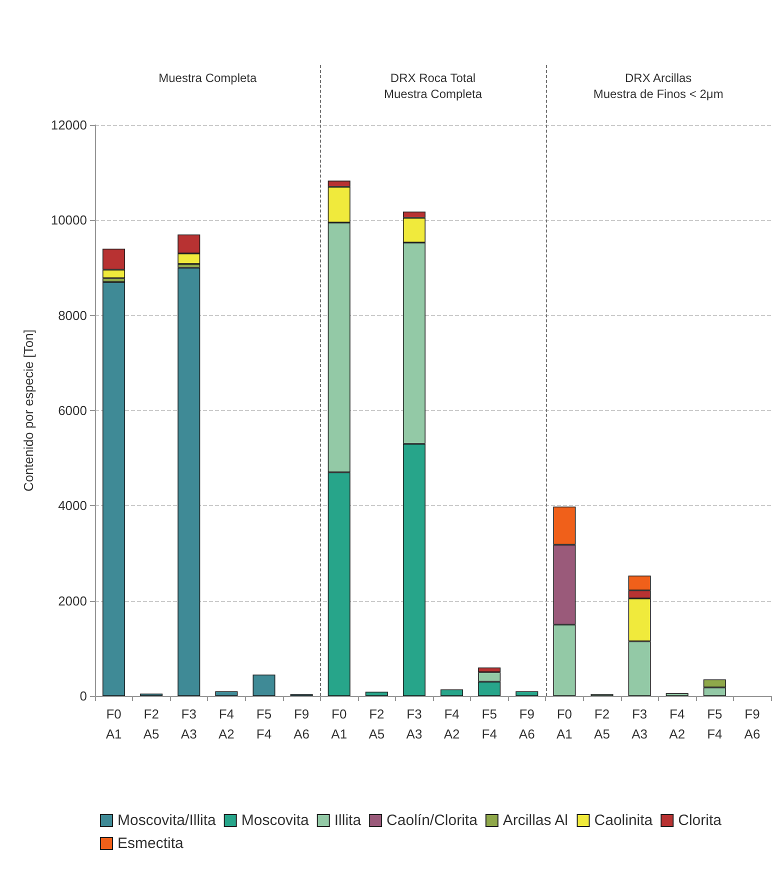 Image resolution: width=781 pixels, height=896 pixels. Describe the element at coordinates (28, 411) in the screenshot. I see `y-axis-title: Contenido por especie [Ton]` at that location.